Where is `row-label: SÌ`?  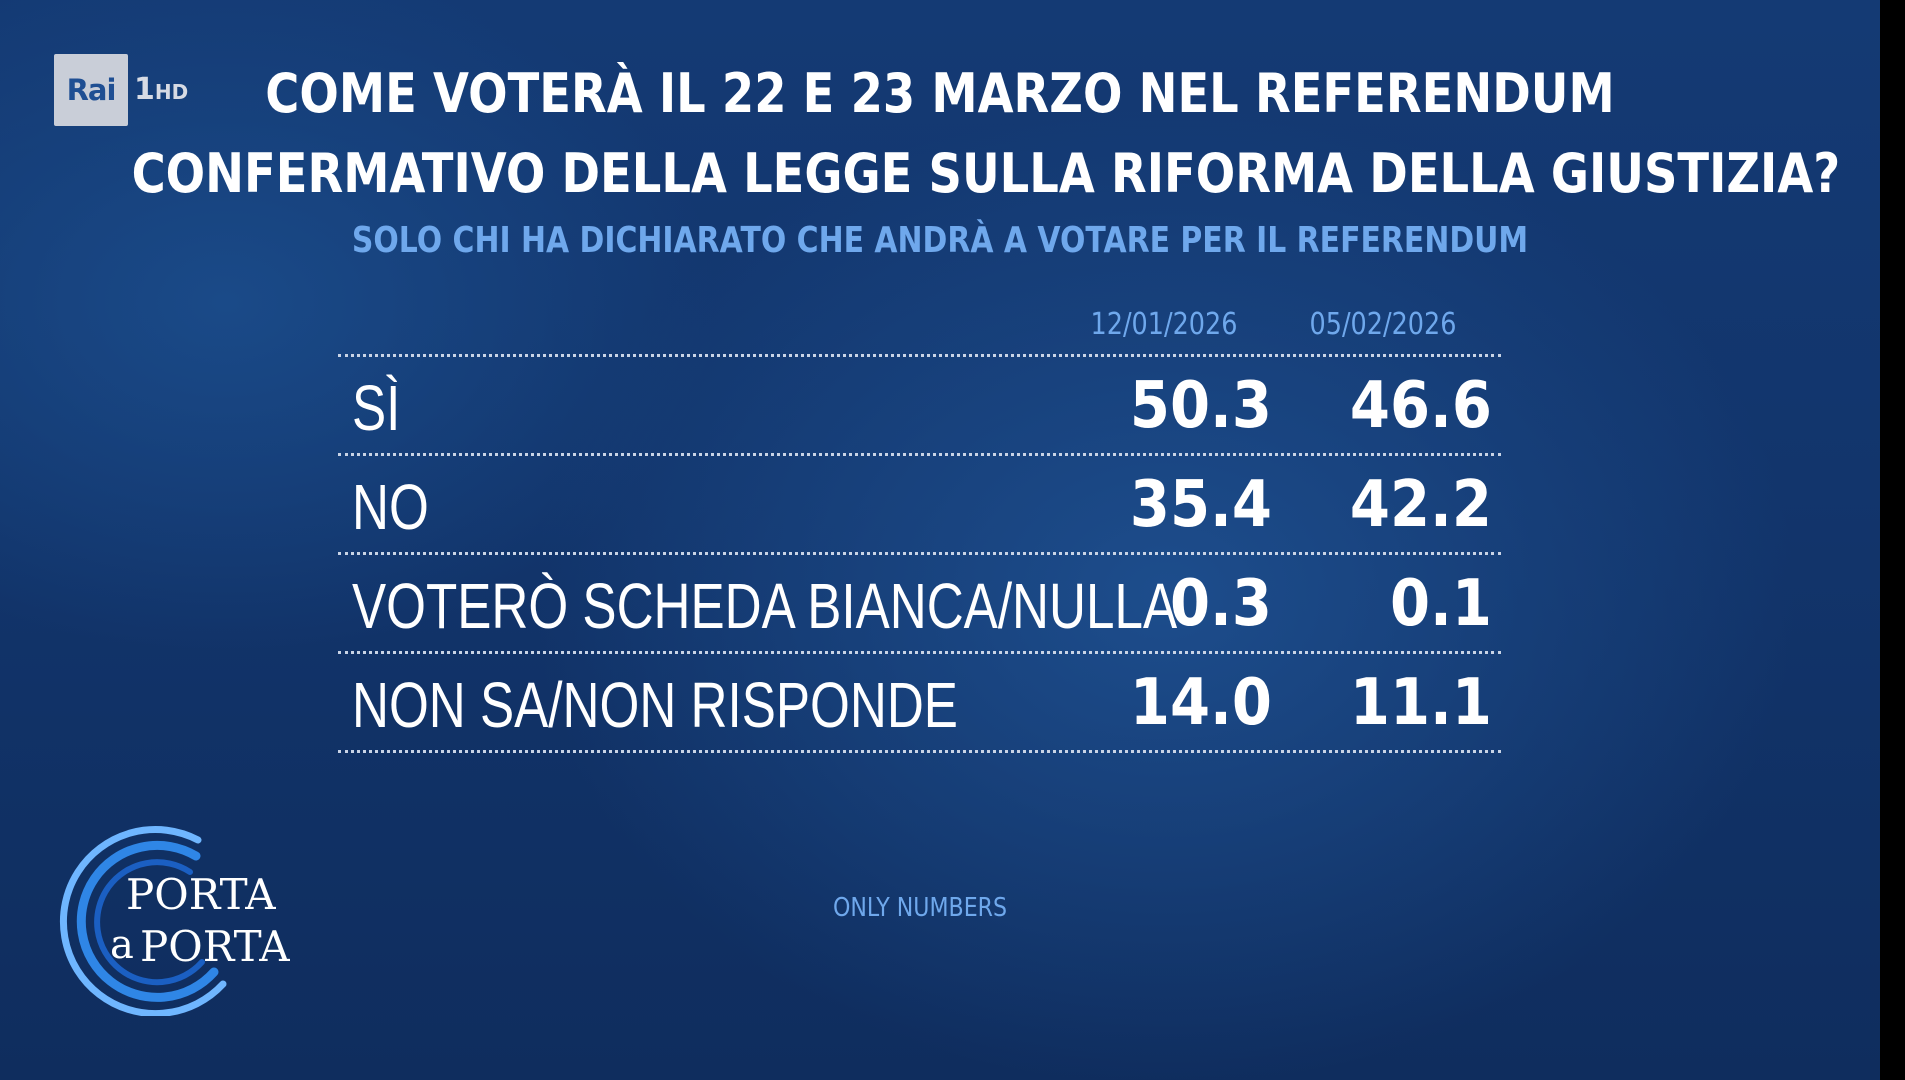
row-label: SÌ is located at coordinates (376, 408).